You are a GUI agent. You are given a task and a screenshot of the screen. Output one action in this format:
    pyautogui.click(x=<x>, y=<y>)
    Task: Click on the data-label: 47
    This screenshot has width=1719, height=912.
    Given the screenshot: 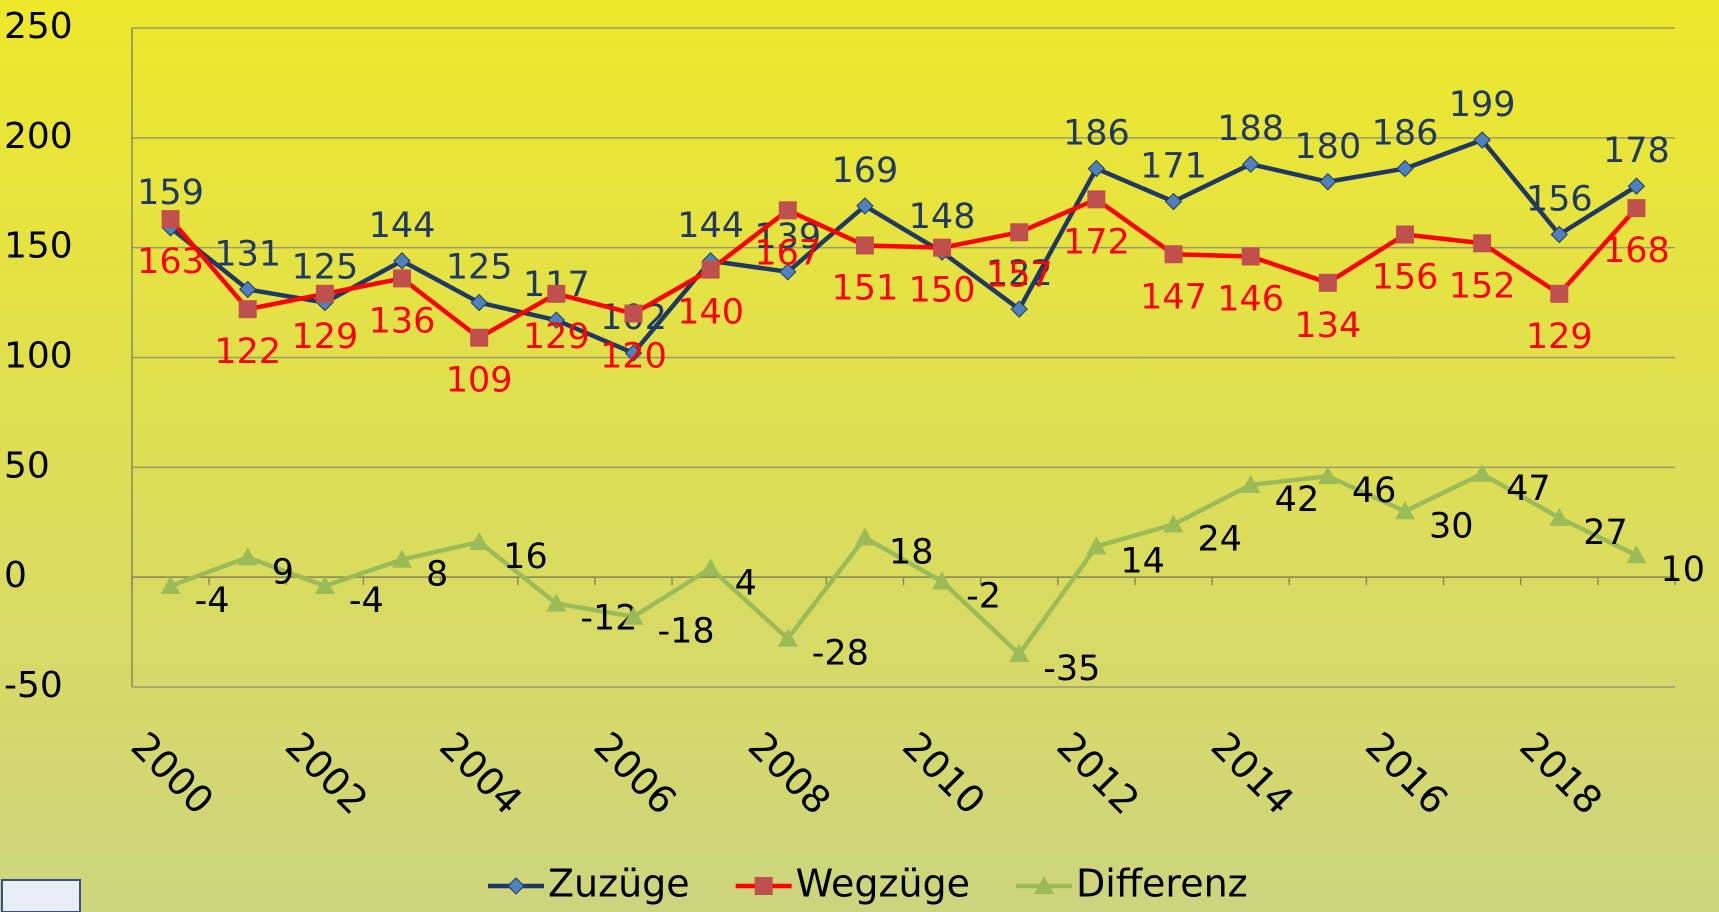 What is the action you would take?
    pyautogui.click(x=1528, y=489)
    